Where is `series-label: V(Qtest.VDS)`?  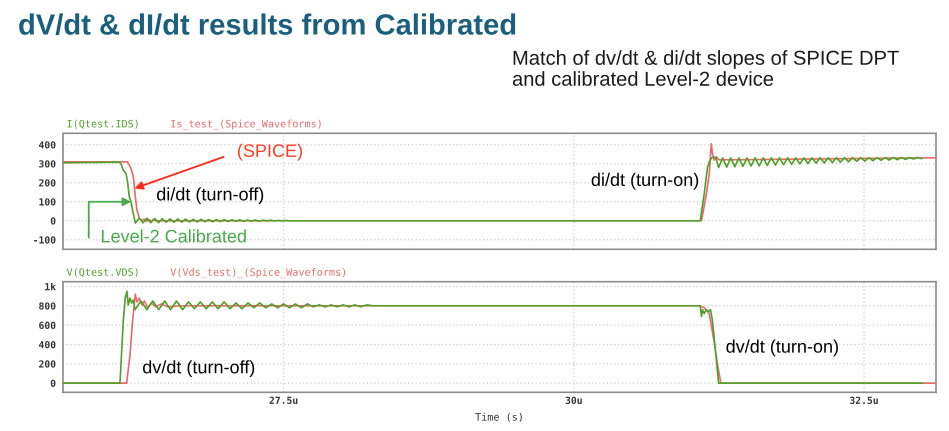
series-label: V(Qtest.VDS) is located at coordinates (102, 273).